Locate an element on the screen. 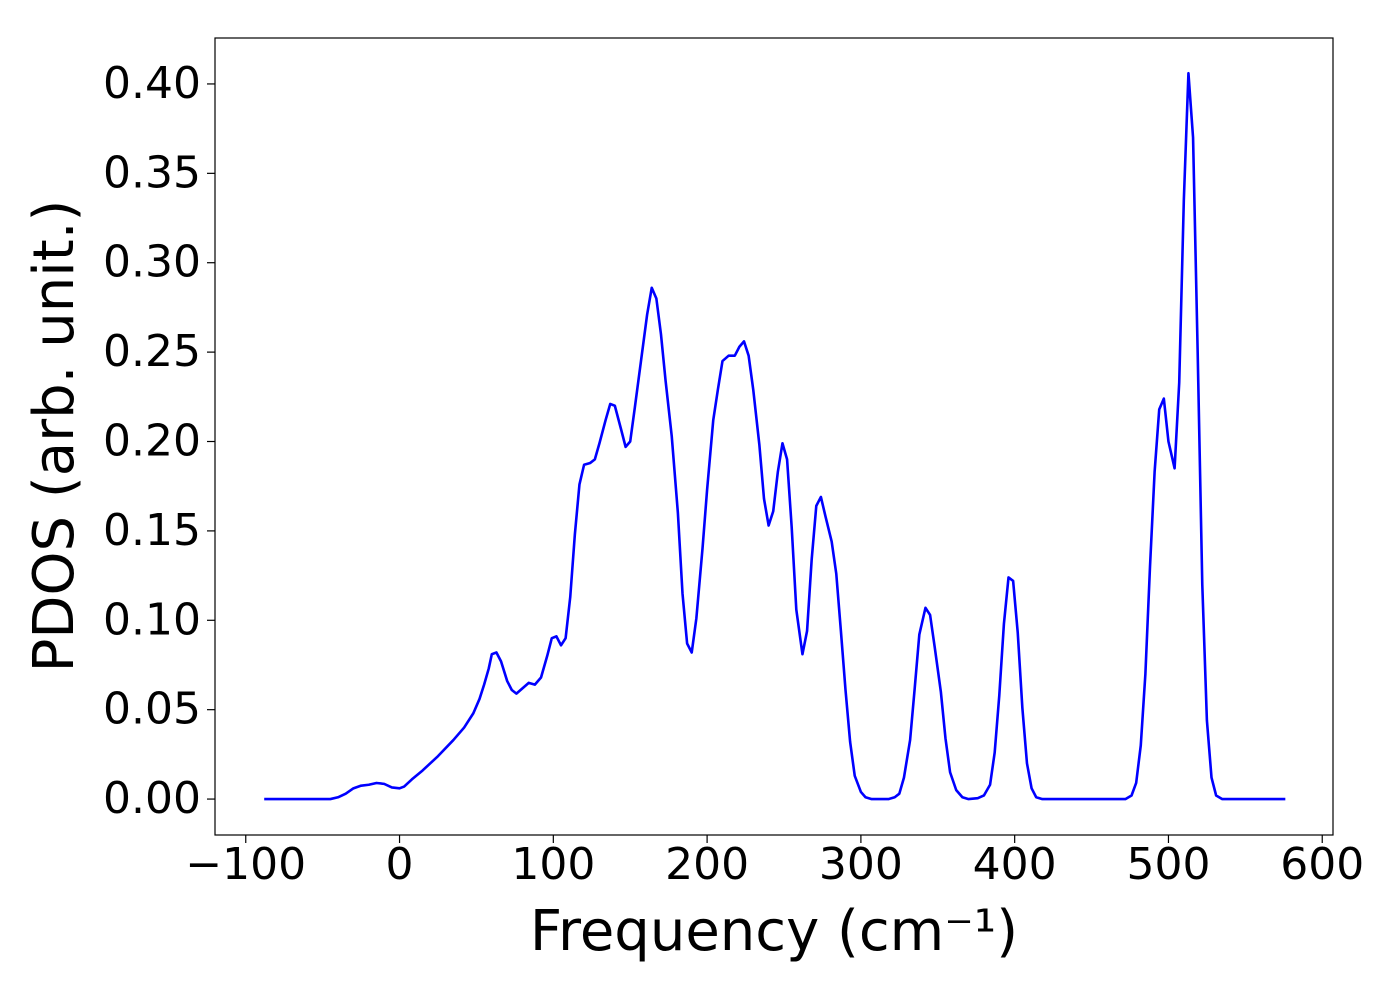 This screenshot has width=1400, height=1000. y-tick-label: 0.40 is located at coordinates (152, 83).